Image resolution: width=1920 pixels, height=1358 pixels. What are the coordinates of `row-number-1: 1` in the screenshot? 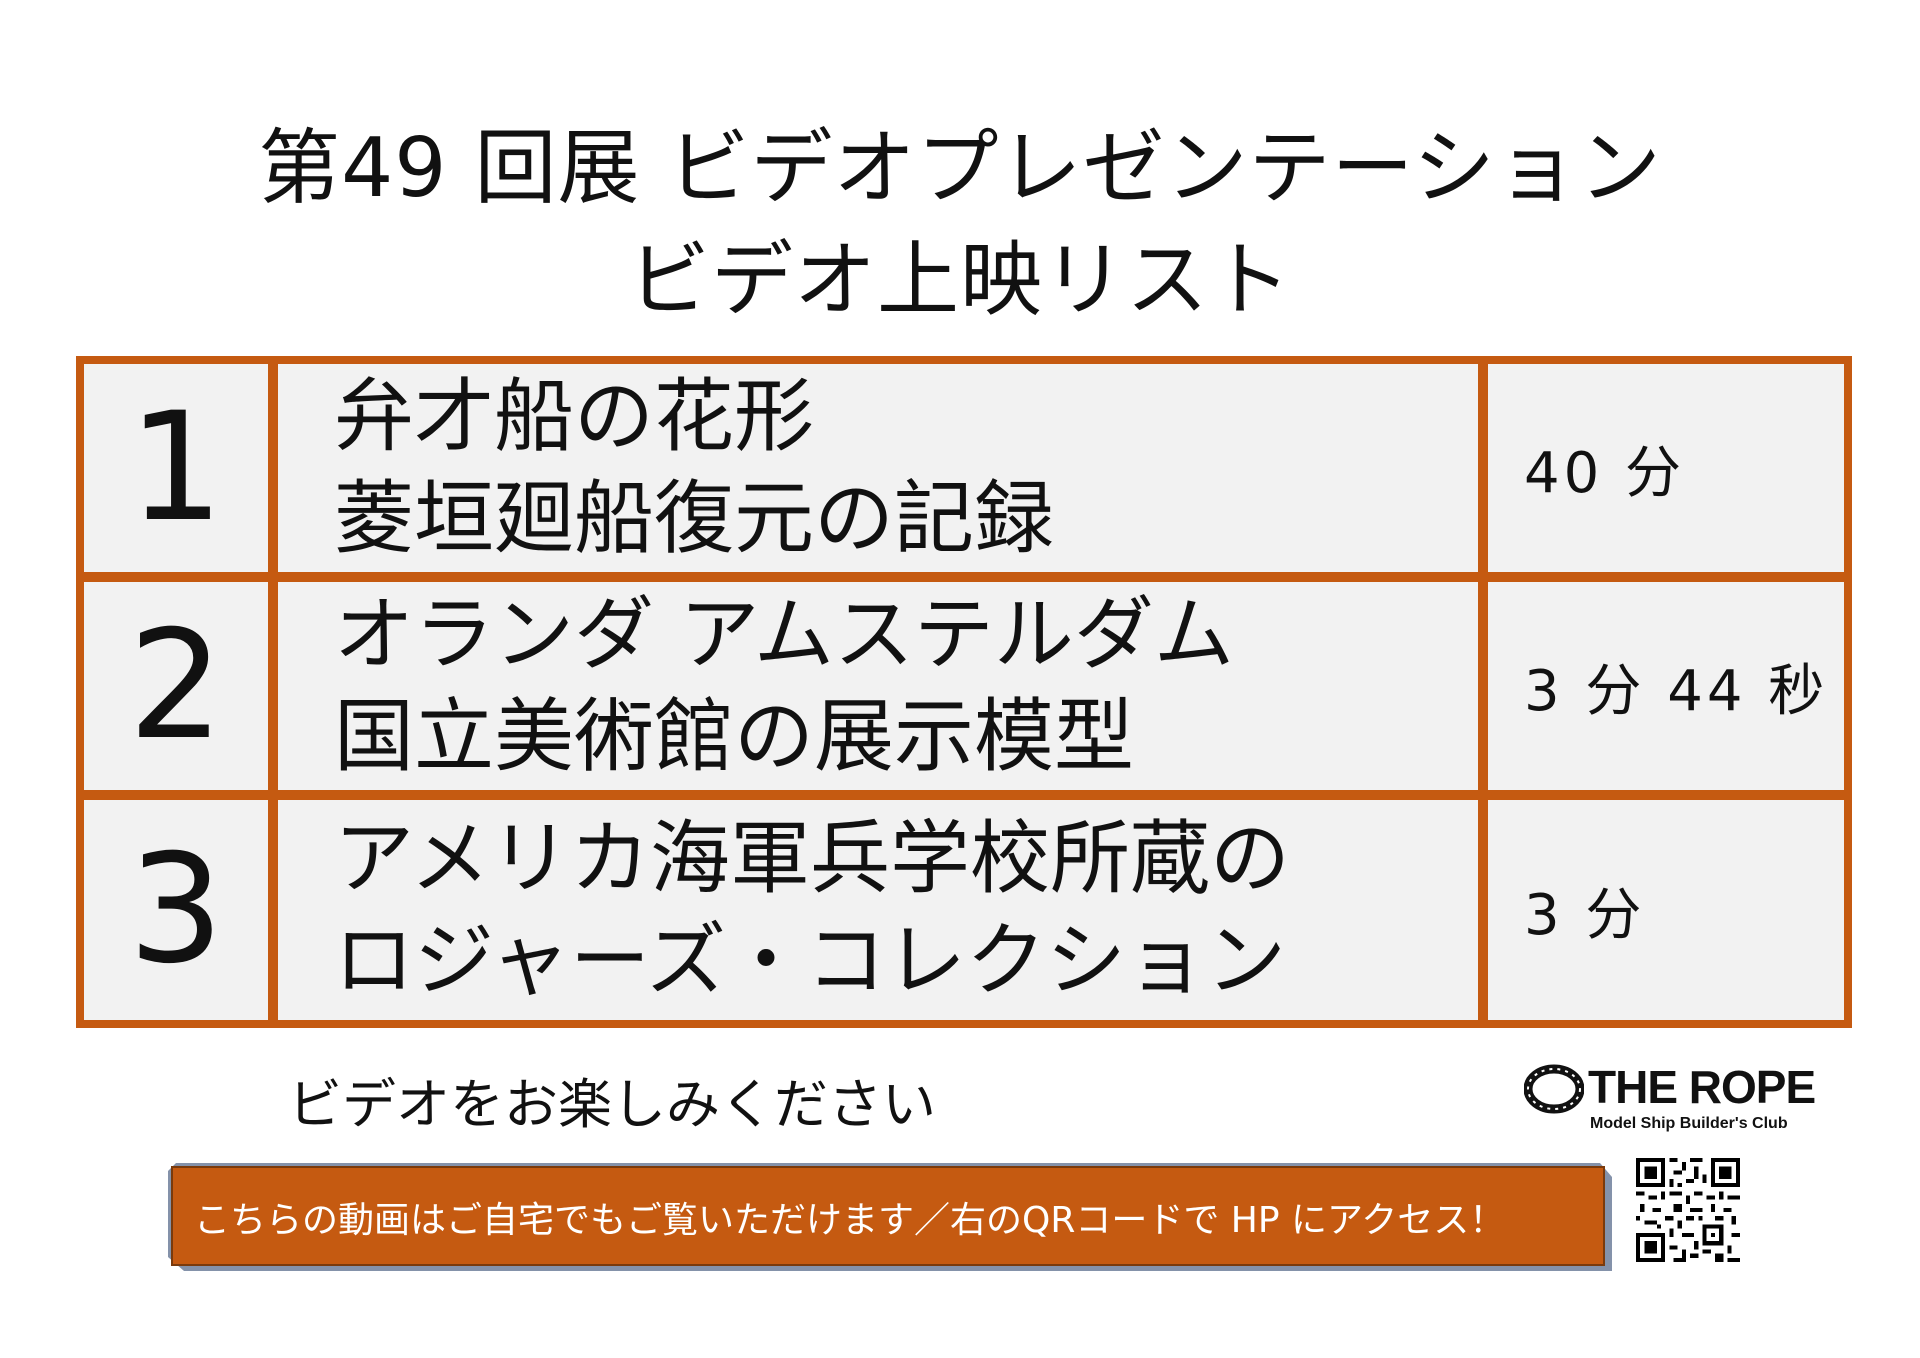 It's located at (176, 468).